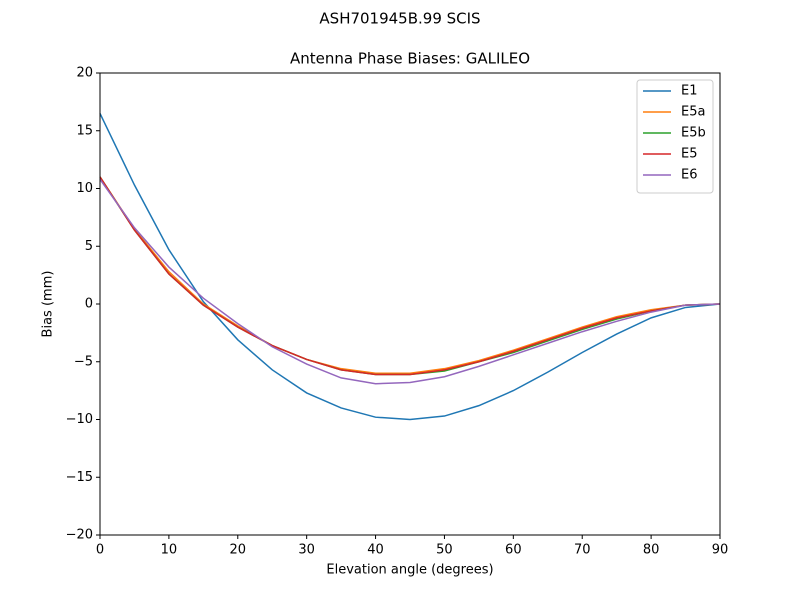  What do you see at coordinates (89, 246) in the screenshot?
I see `y-tick-label: 5` at bounding box center [89, 246].